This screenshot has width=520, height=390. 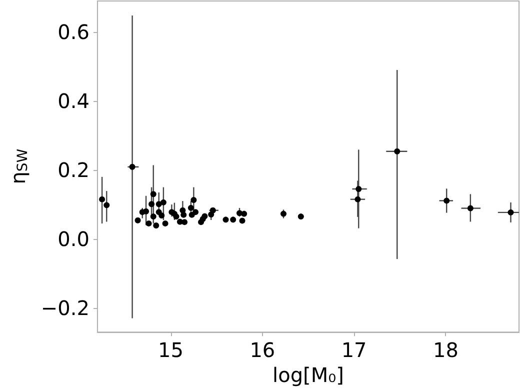 What do you see at coordinates (65, 308) in the screenshot?
I see `y-tick-label: −0.2` at bounding box center [65, 308].